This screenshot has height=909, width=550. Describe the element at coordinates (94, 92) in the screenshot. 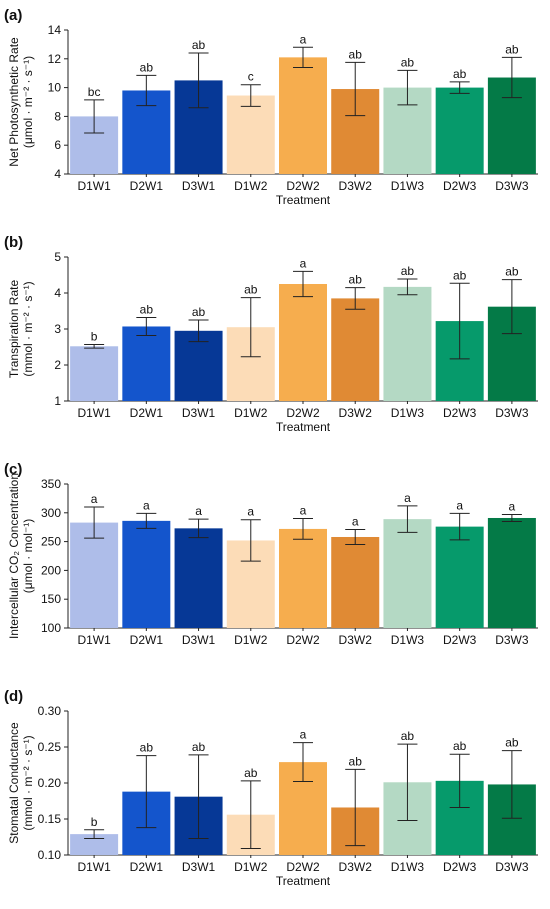

I see `significance-label: bc` at that location.